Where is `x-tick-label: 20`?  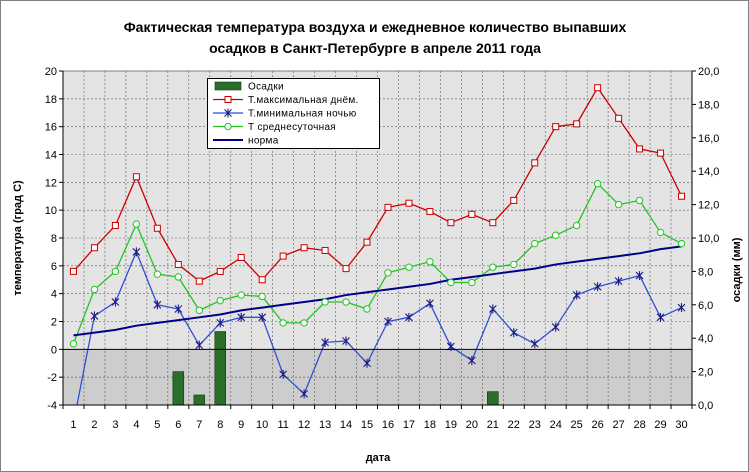 x-tick-label: 20 is located at coordinates (472, 425).